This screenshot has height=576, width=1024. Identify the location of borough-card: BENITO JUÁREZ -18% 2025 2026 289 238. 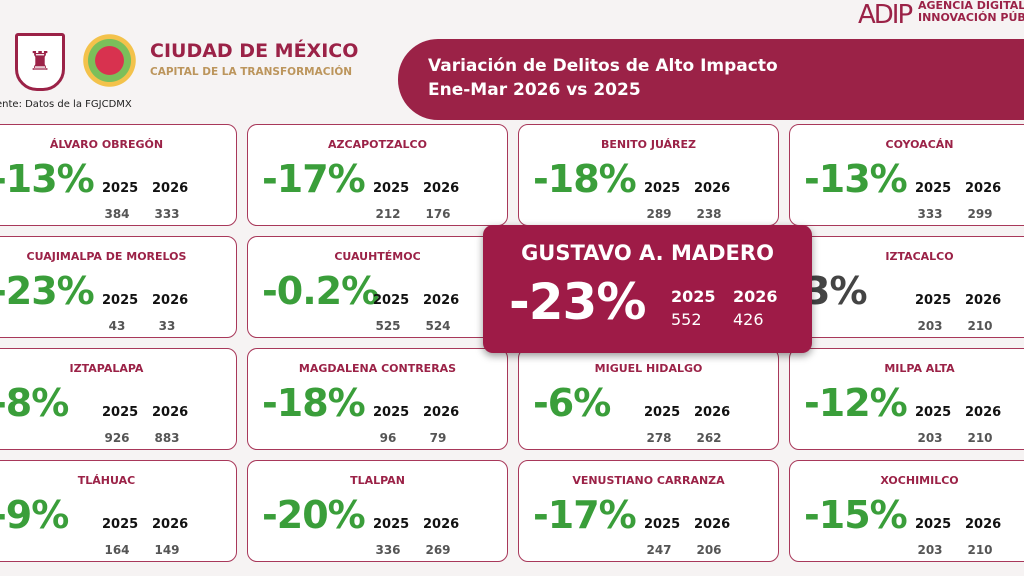
(648, 175).